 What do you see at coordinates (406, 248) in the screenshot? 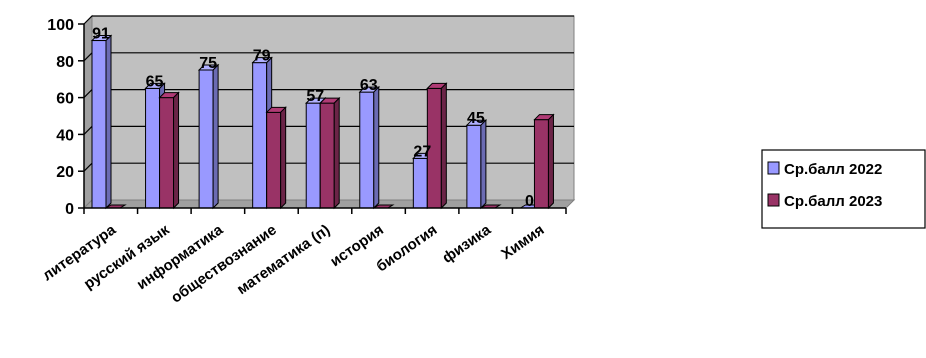
I see `category-label: биология` at bounding box center [406, 248].